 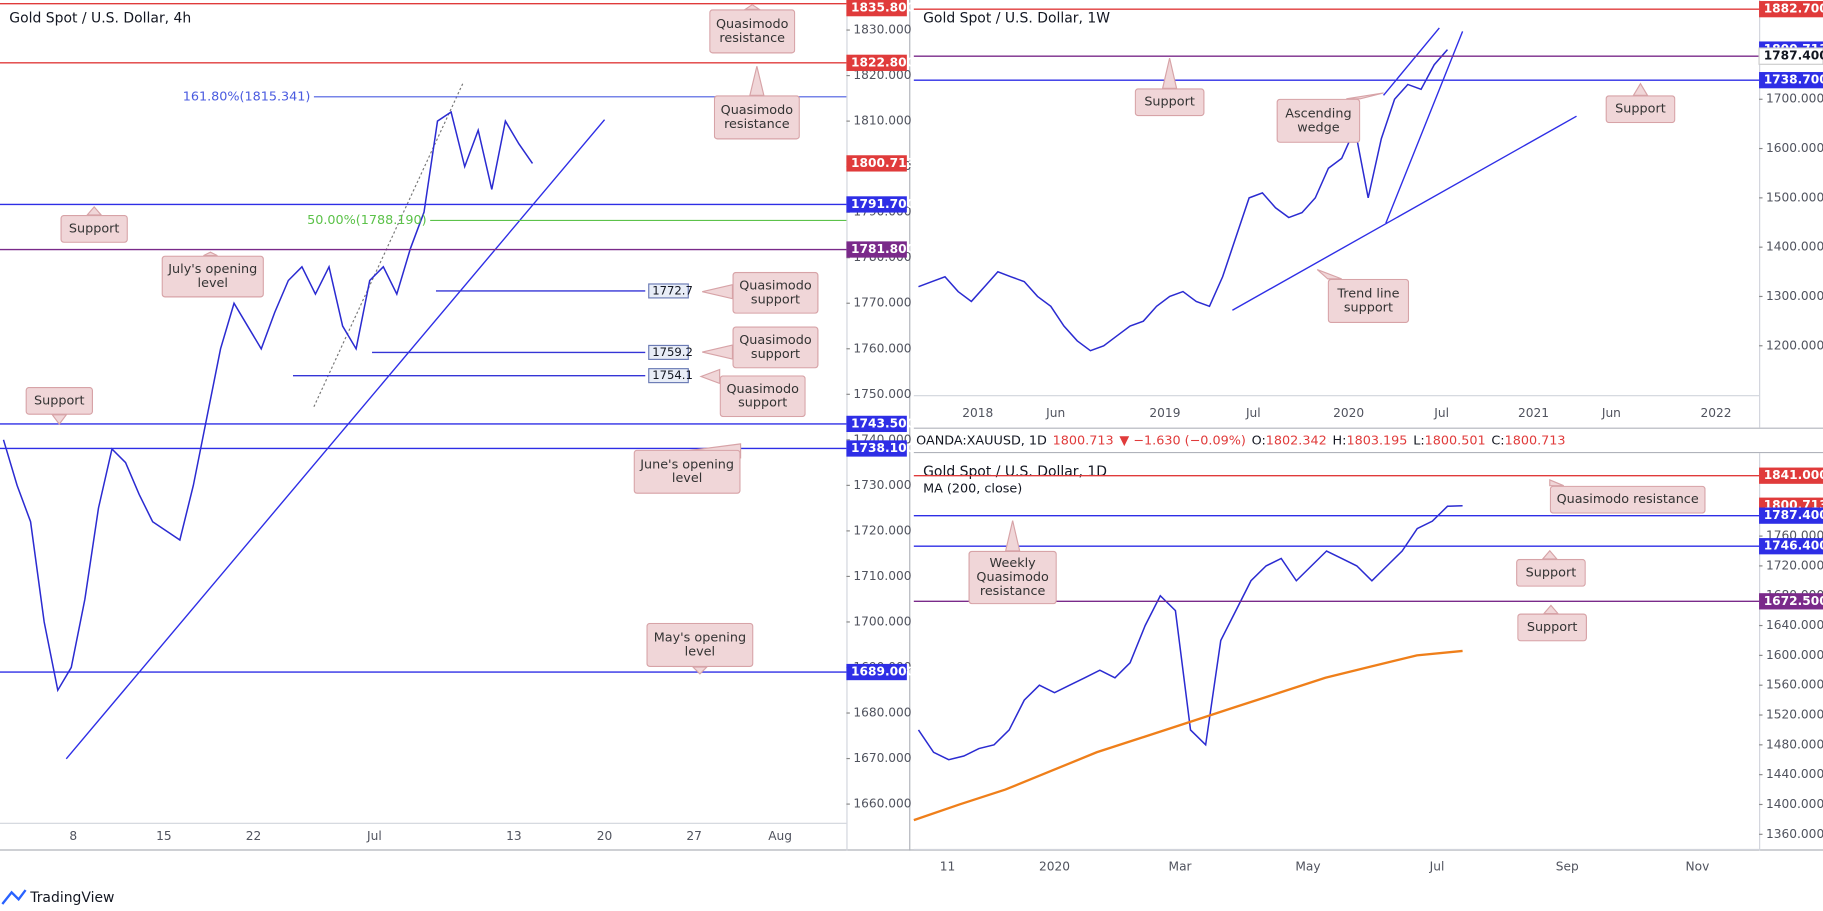 What do you see at coordinates (1793, 9) in the screenshot?
I see `price-label: 1882.700` at bounding box center [1793, 9].